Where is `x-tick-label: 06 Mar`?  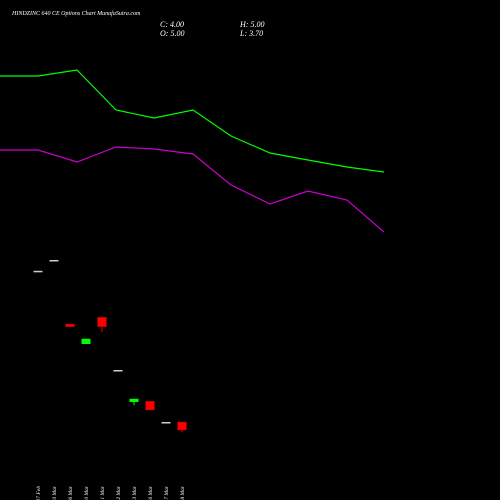 x-tick-label: 06 Mar is located at coordinates (71, 492).